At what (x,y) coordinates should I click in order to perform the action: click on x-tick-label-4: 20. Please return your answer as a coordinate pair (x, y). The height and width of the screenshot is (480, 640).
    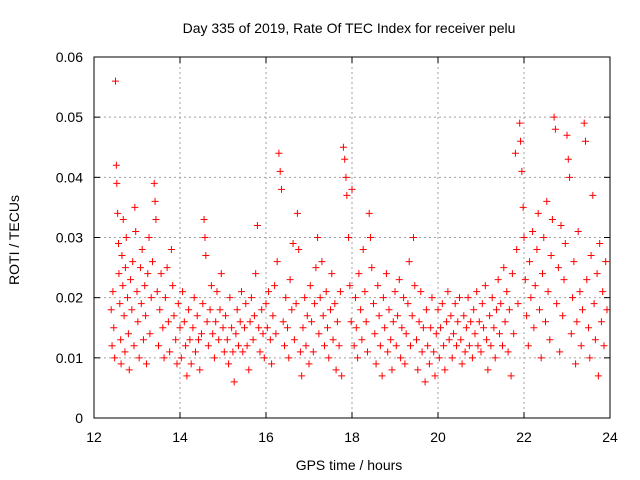
    Looking at the image, I should click on (438, 437).